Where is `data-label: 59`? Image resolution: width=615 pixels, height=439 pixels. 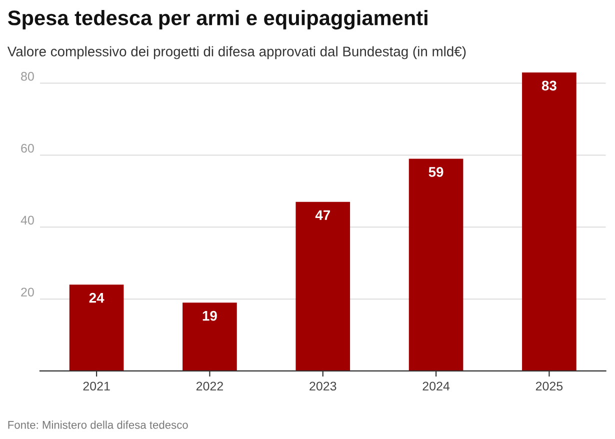
data-label: 59 is located at coordinates (436, 172).